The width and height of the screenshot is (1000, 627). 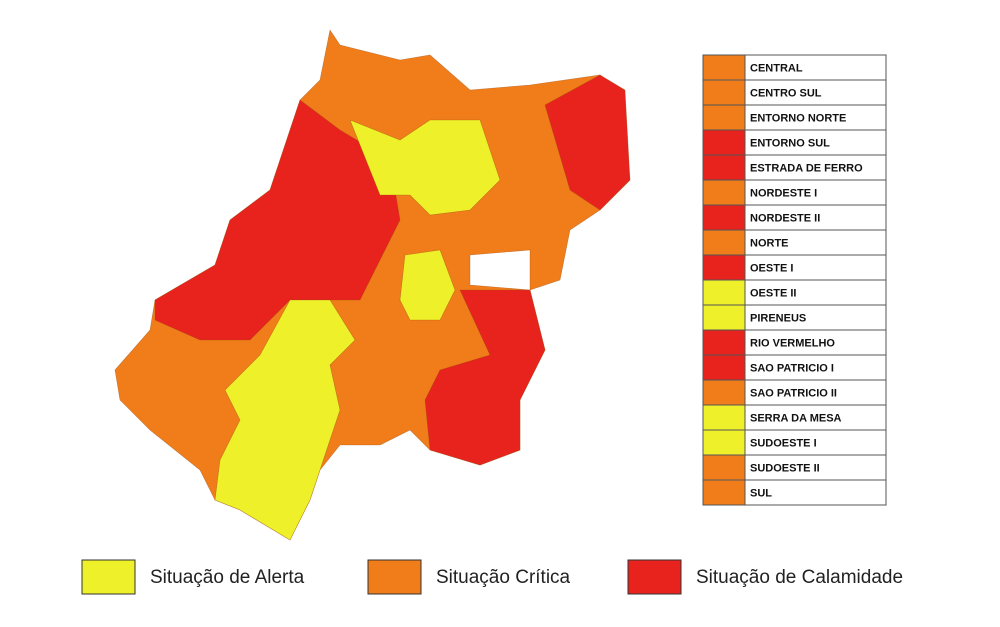 I want to click on legend-label: Situação Crítica, so click(x=503, y=577).